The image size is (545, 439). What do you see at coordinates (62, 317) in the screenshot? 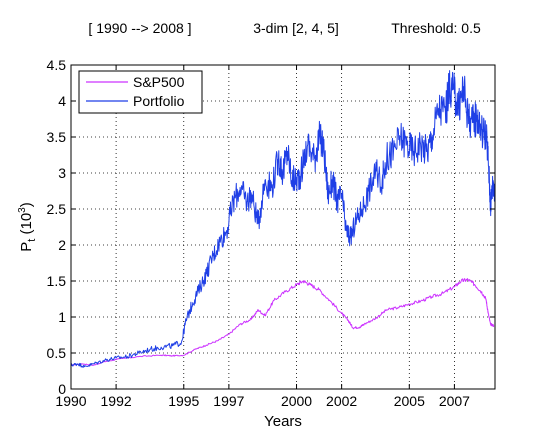
I see `y-tick-label: 1` at bounding box center [62, 317].